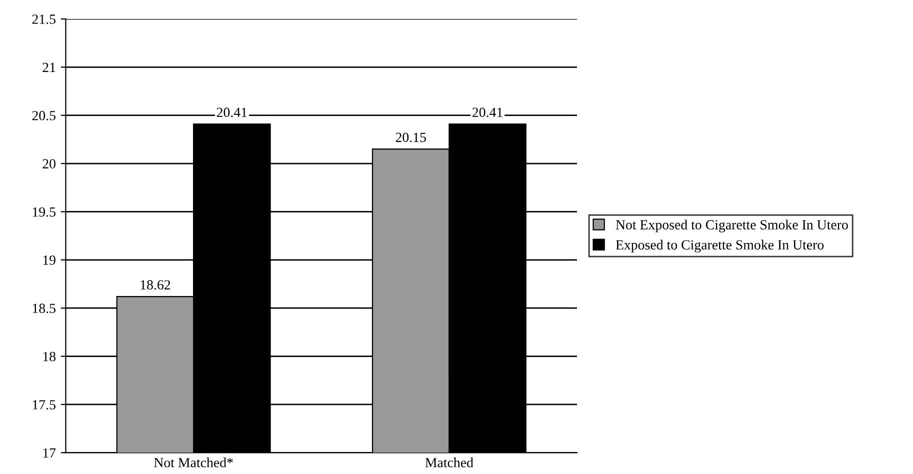  Describe the element at coordinates (44, 115) in the screenshot. I see `y-tick-label: 20.5` at that location.